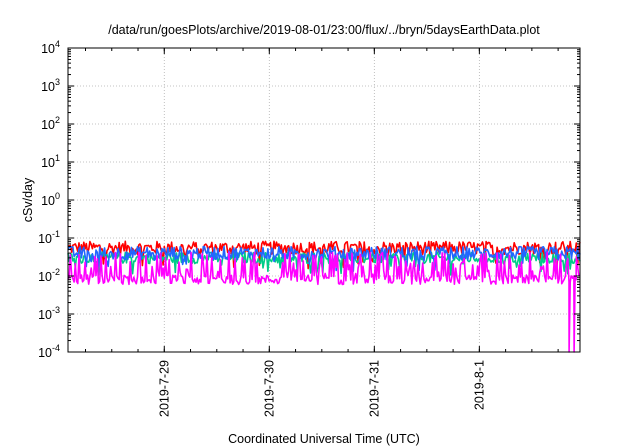 This screenshot has height=448, width=640. Describe the element at coordinates (324, 439) in the screenshot. I see `x-axis-label: Coordinated Universal Time (UTC)` at that location.